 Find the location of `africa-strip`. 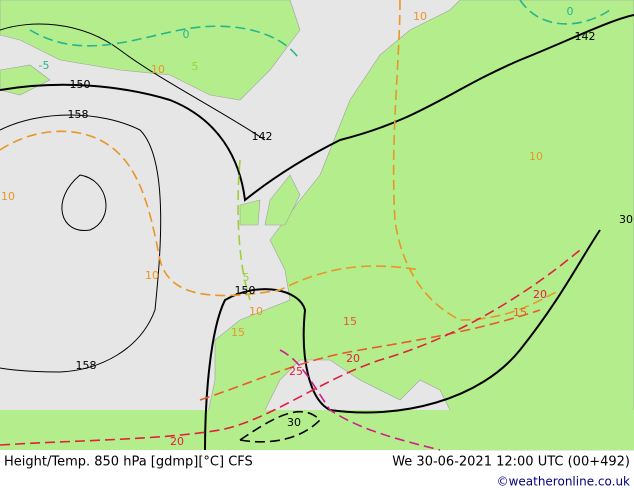

africa-strip is located at coordinates (317, 430).